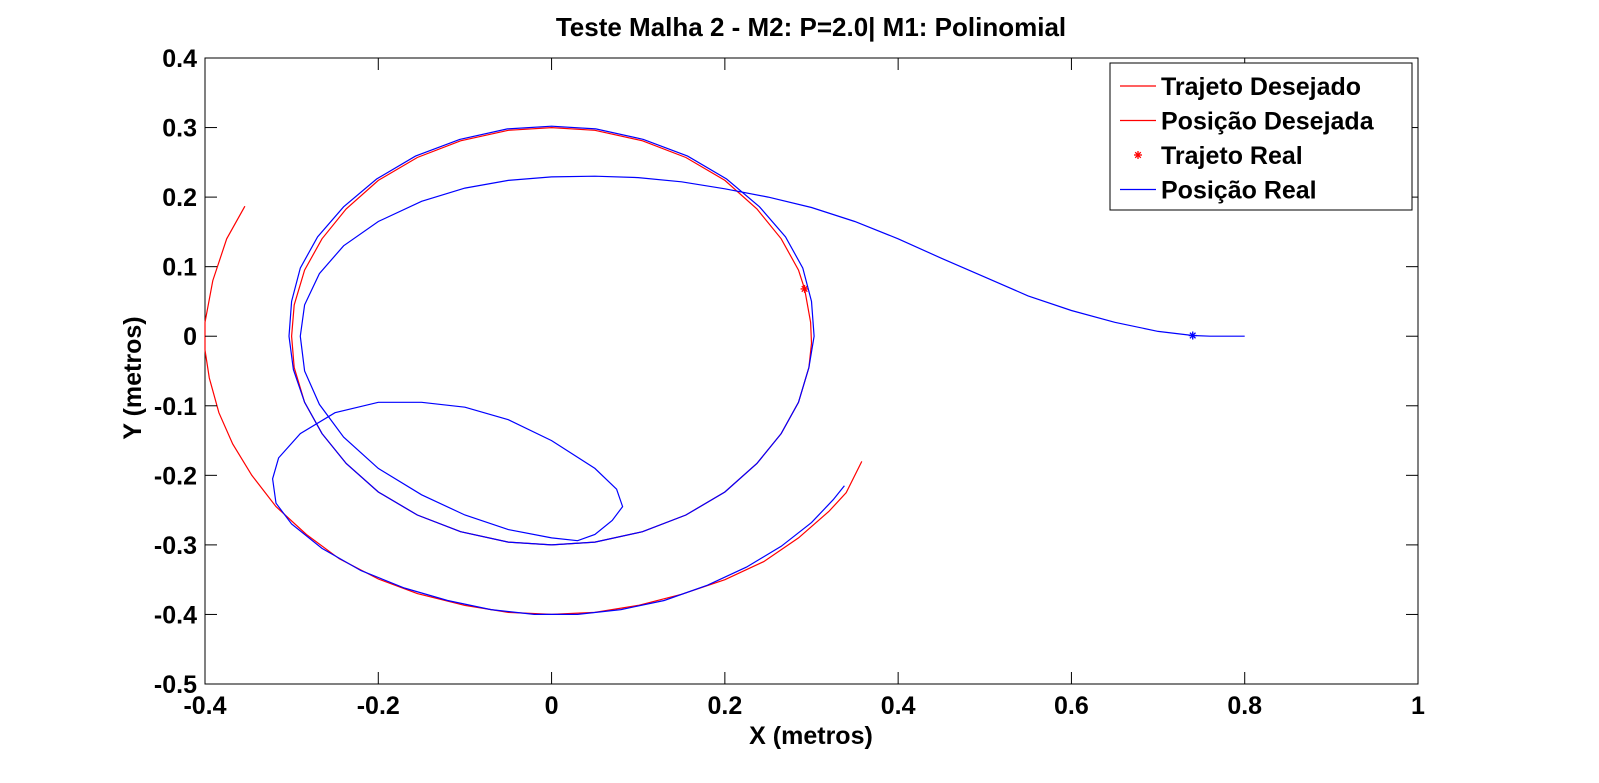 Image resolution: width=1599 pixels, height=783 pixels. Describe the element at coordinates (179, 59) in the screenshot. I see `y-tick-label: 0.4` at that location.